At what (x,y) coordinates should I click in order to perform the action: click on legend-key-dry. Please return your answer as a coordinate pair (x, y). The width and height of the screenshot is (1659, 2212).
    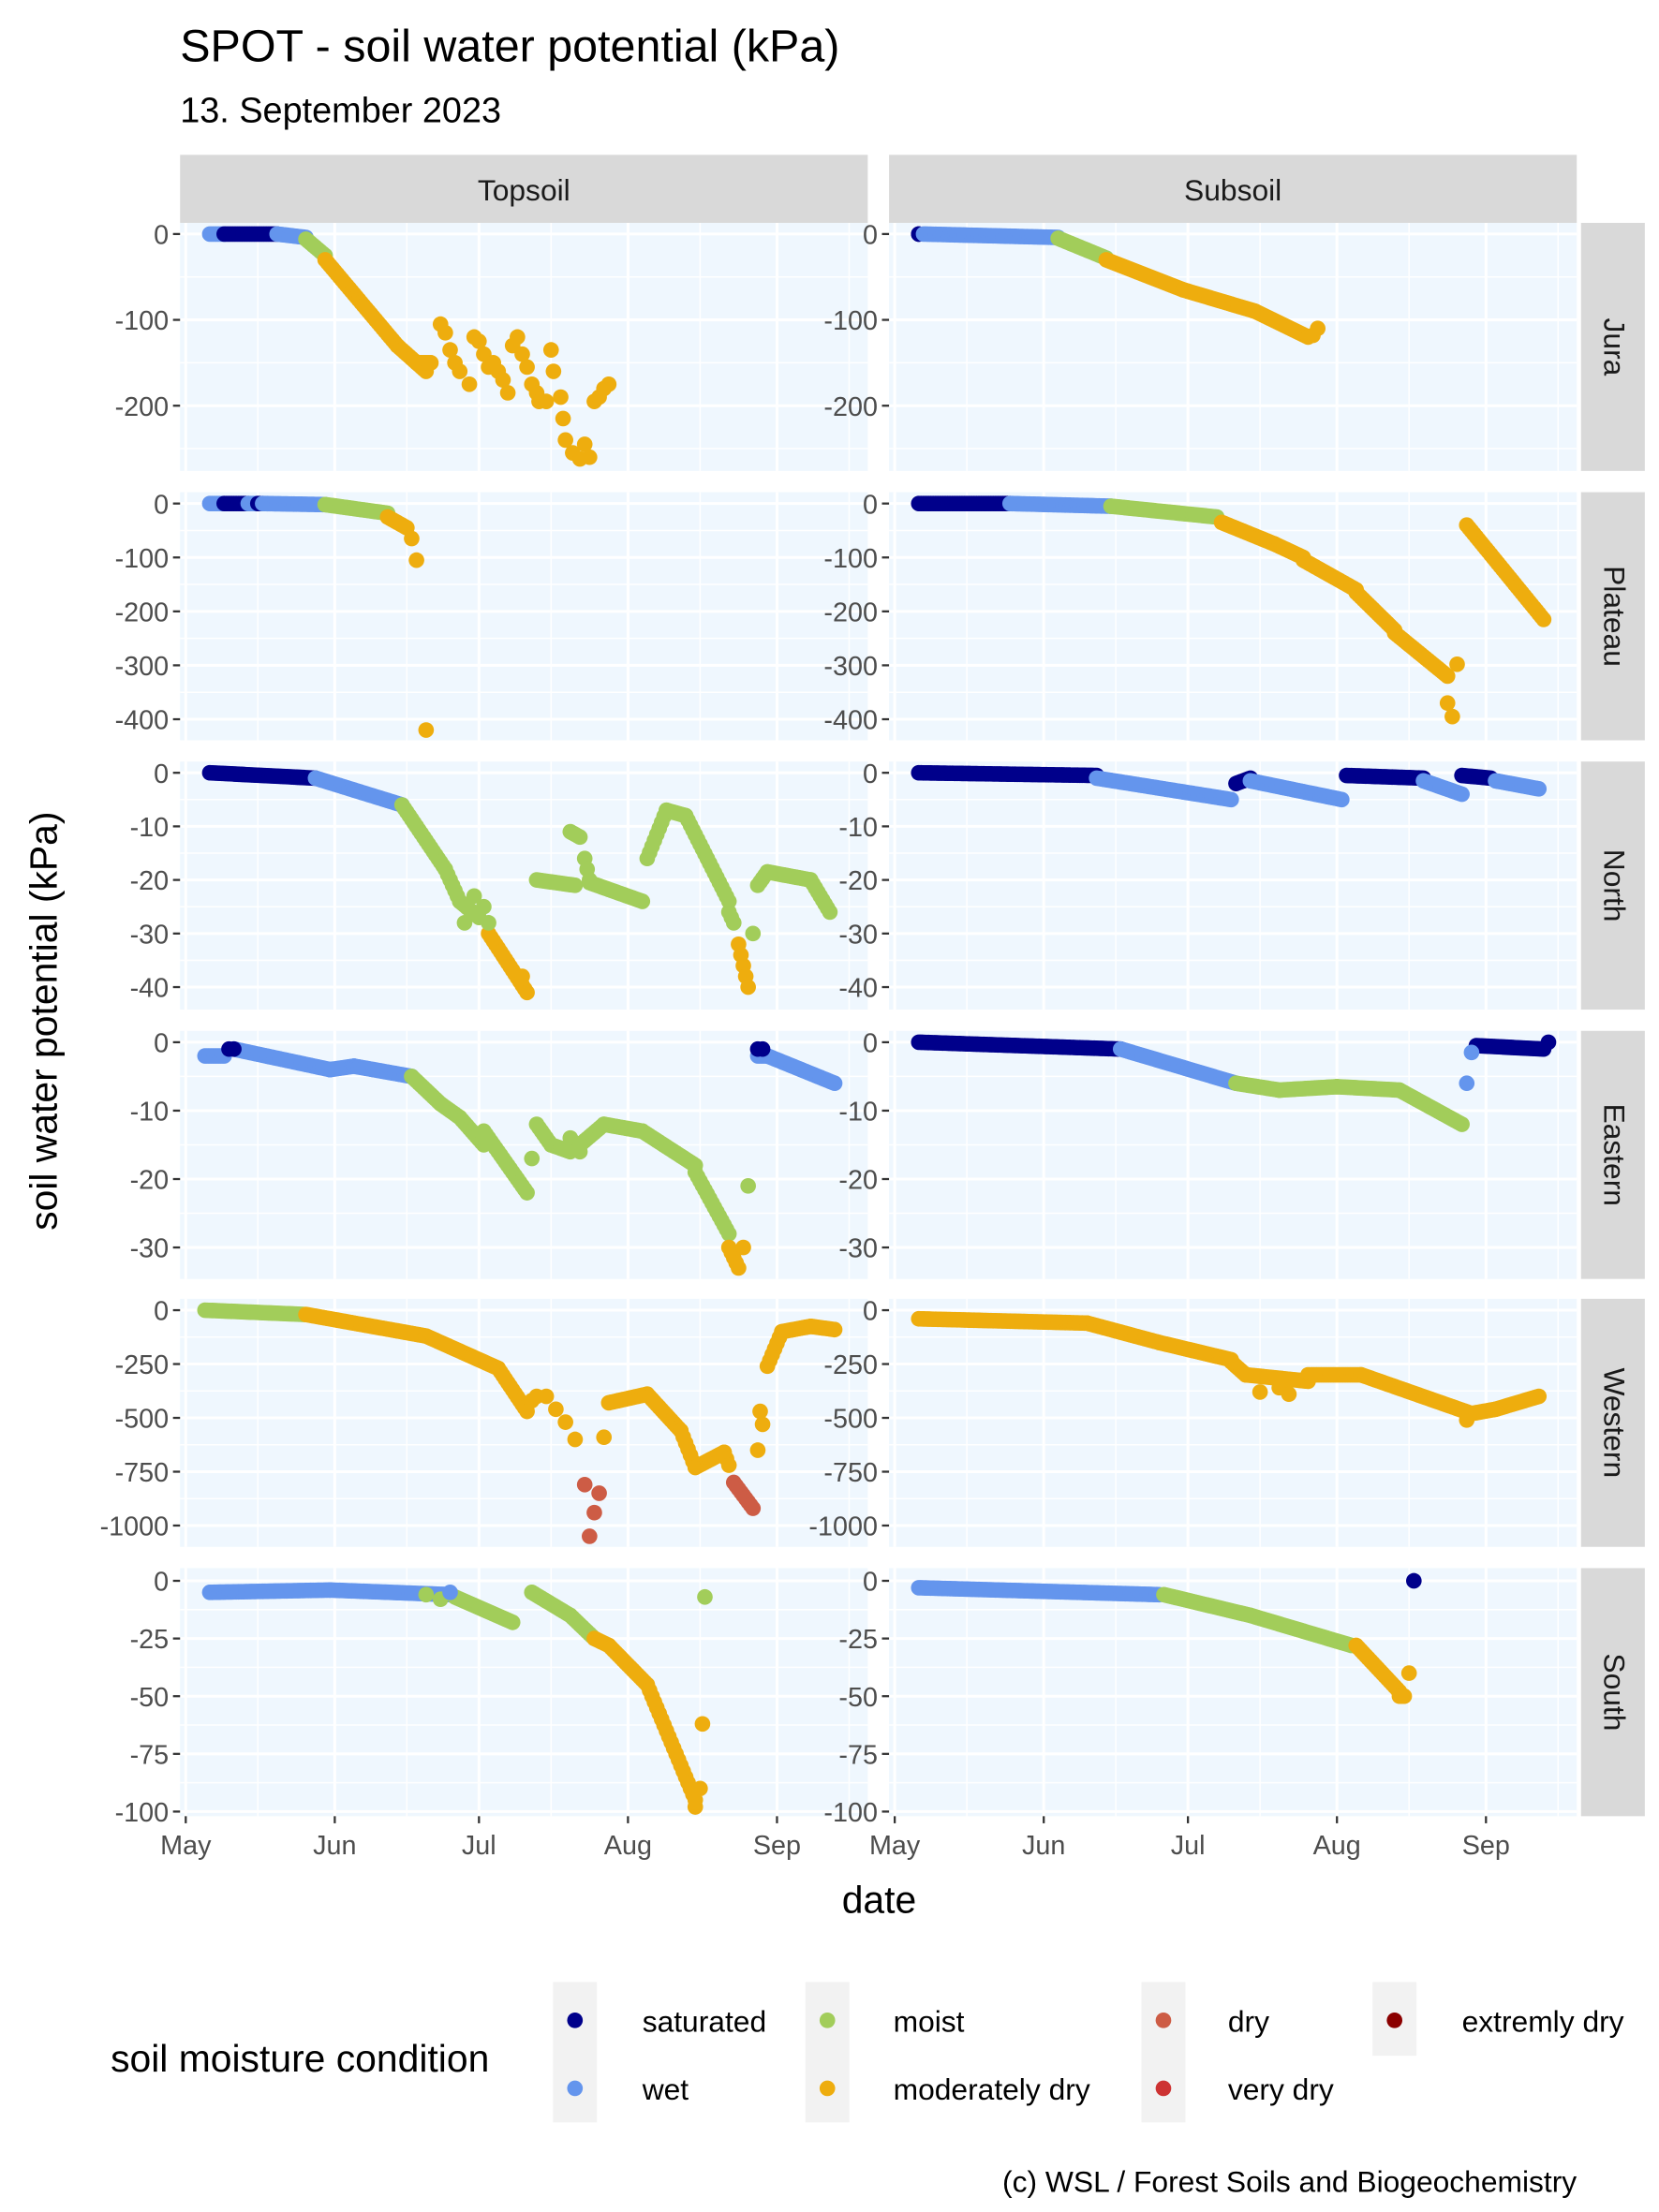
    Looking at the image, I should click on (1163, 2020).